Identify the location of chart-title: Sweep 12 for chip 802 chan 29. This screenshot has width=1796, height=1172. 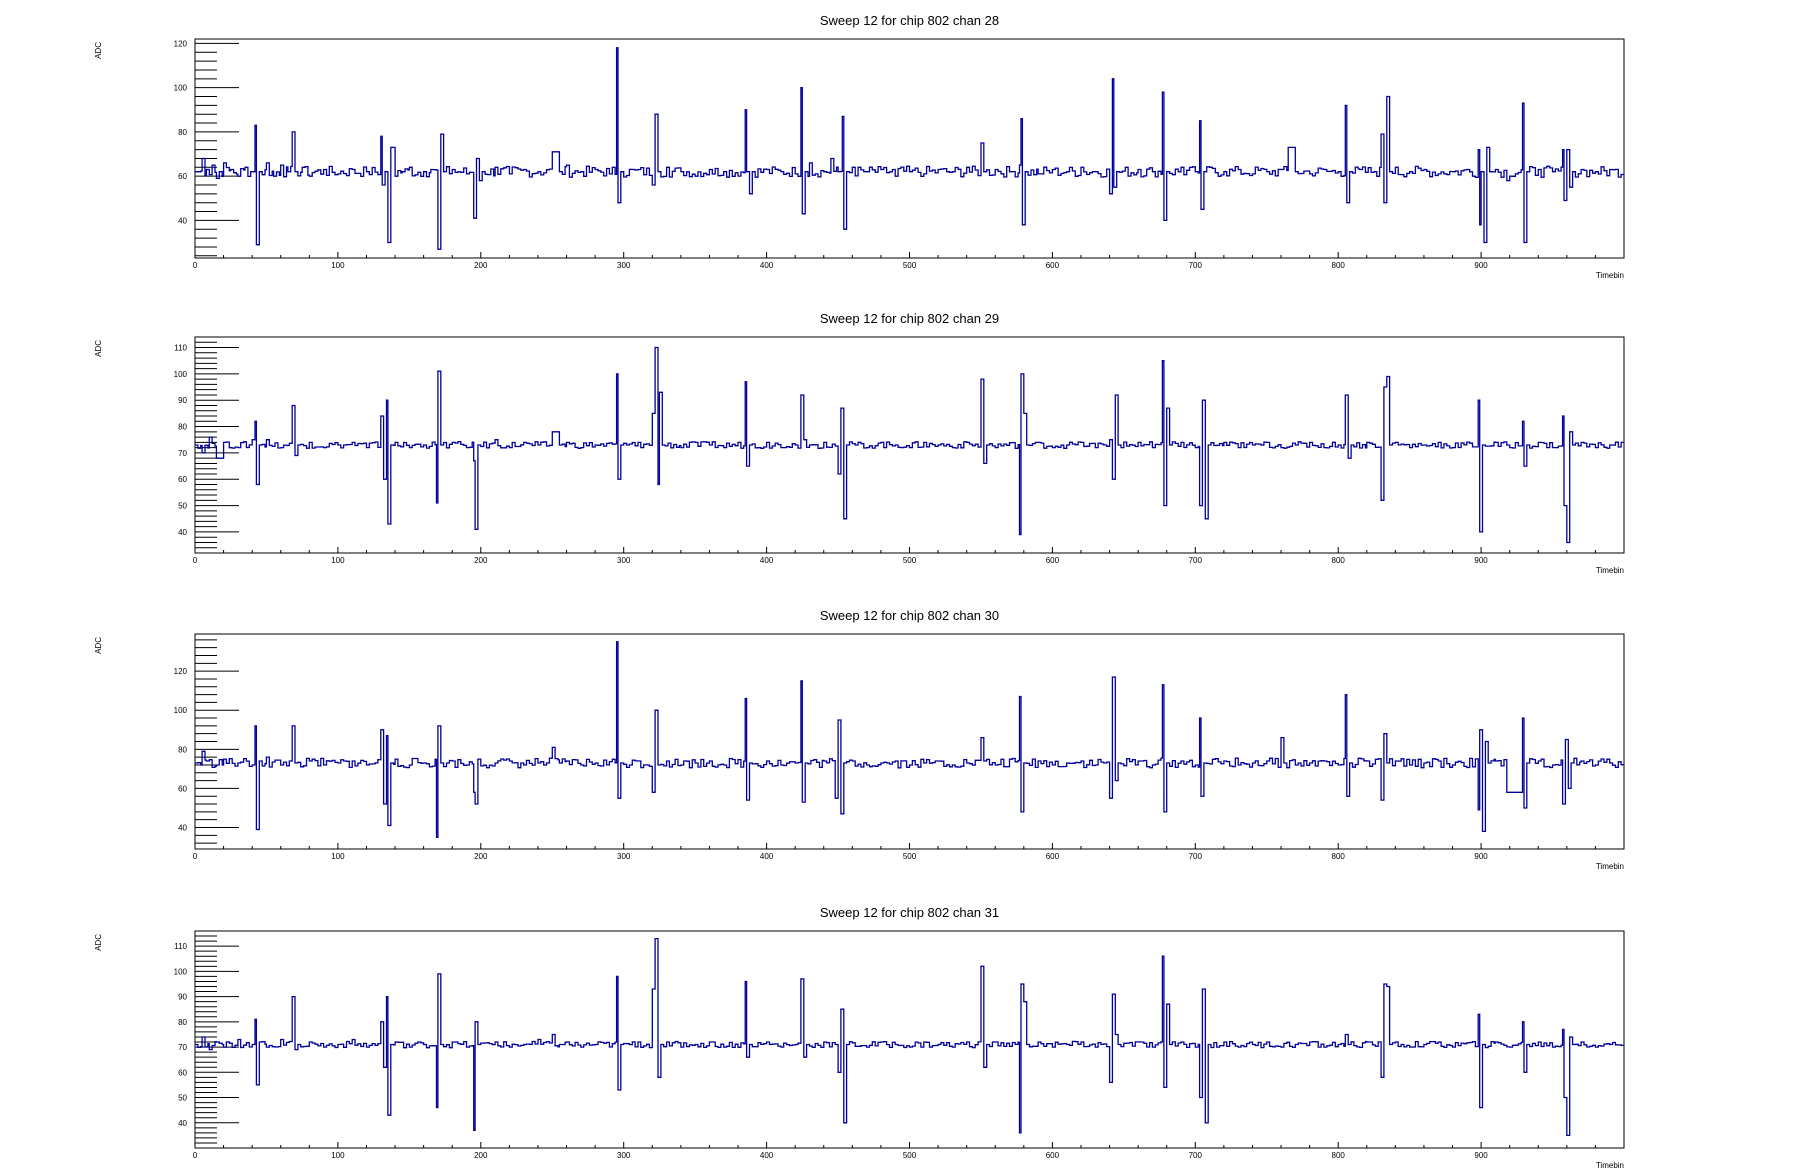
(909, 318).